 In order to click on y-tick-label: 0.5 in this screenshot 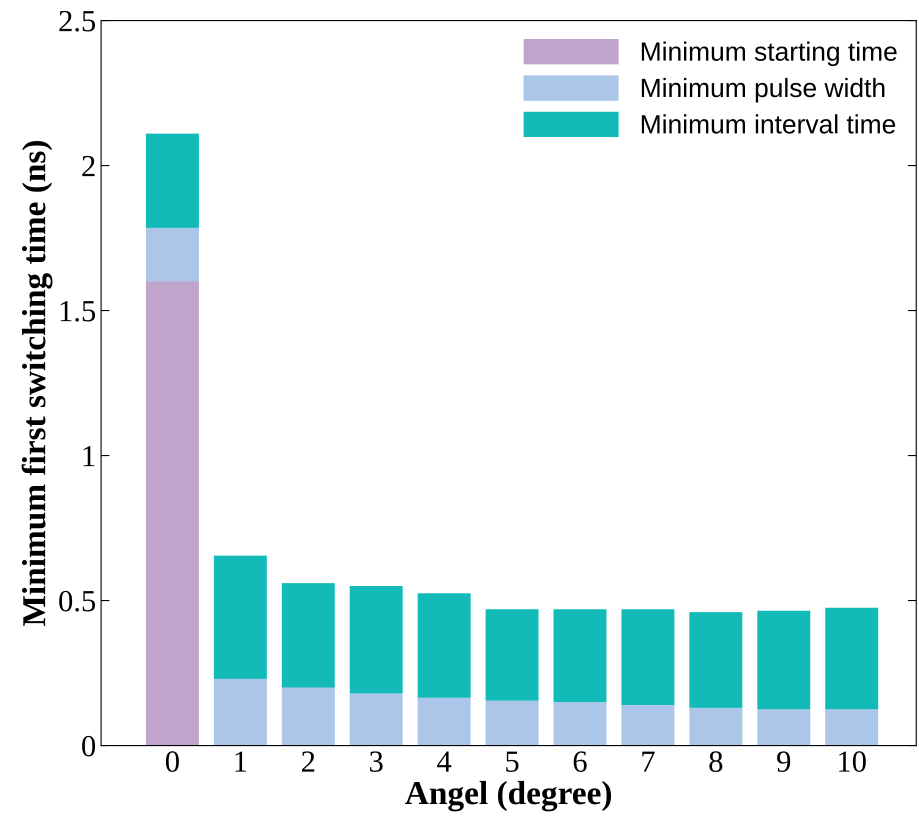, I will do `click(77, 601)`.